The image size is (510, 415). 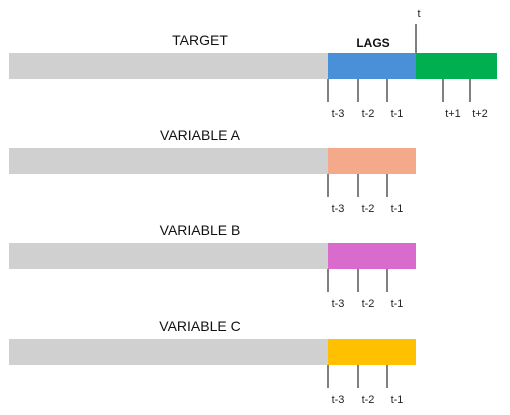 I want to click on future-tick-label: t+2, so click(x=480, y=114).